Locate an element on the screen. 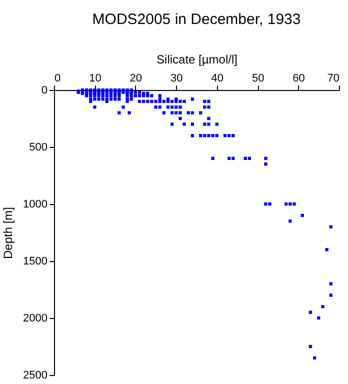 The width and height of the screenshot is (348, 384). y-tick-label: 2500 is located at coordinates (35, 376).